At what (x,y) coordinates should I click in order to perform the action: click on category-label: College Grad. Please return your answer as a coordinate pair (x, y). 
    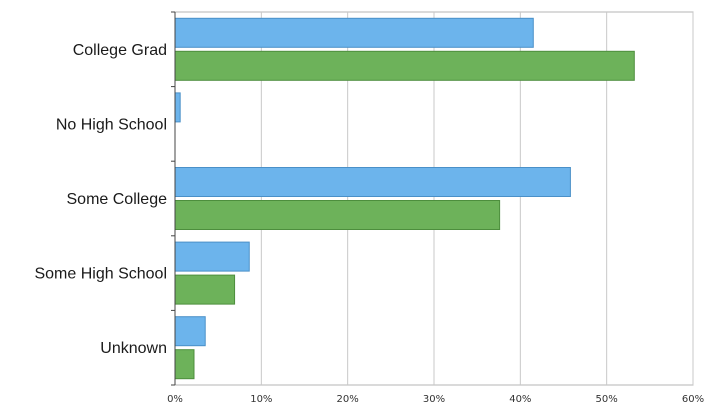
    Looking at the image, I should click on (120, 50).